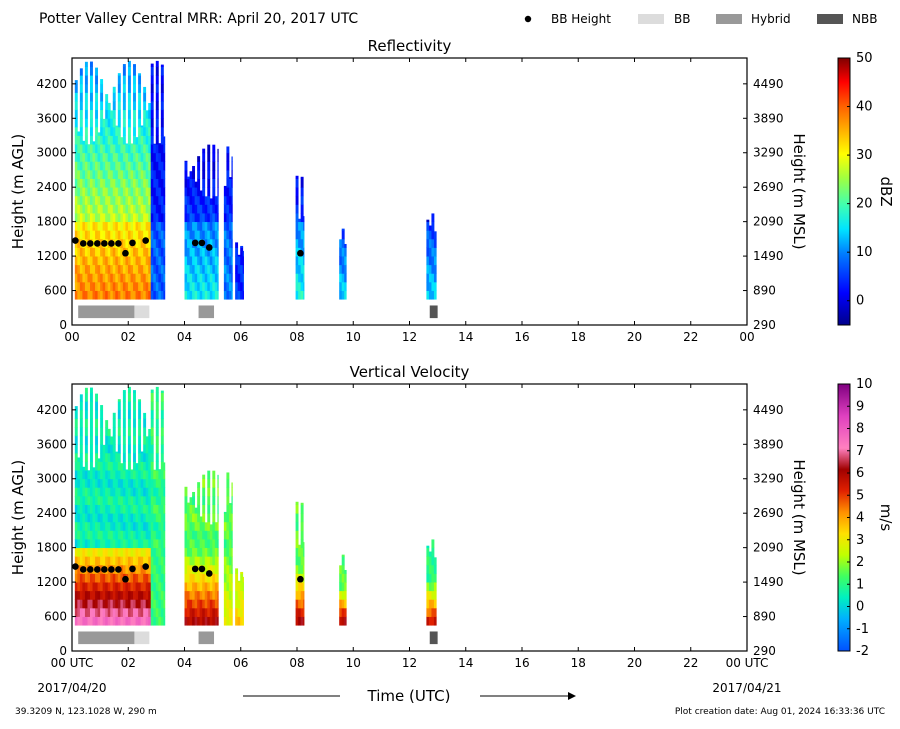  I want to click on x-tick-label: 04, so click(184, 337).